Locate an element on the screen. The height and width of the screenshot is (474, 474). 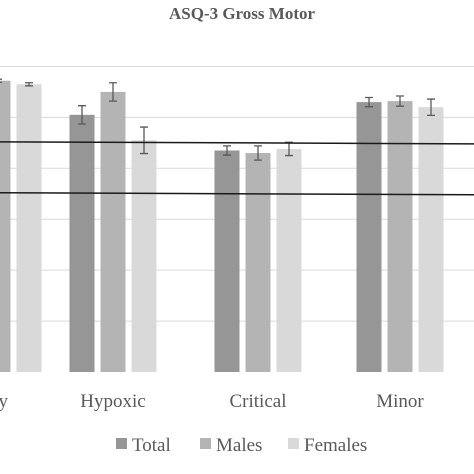
chart-title: ASQ-3 Gross Motor is located at coordinates (242, 13).